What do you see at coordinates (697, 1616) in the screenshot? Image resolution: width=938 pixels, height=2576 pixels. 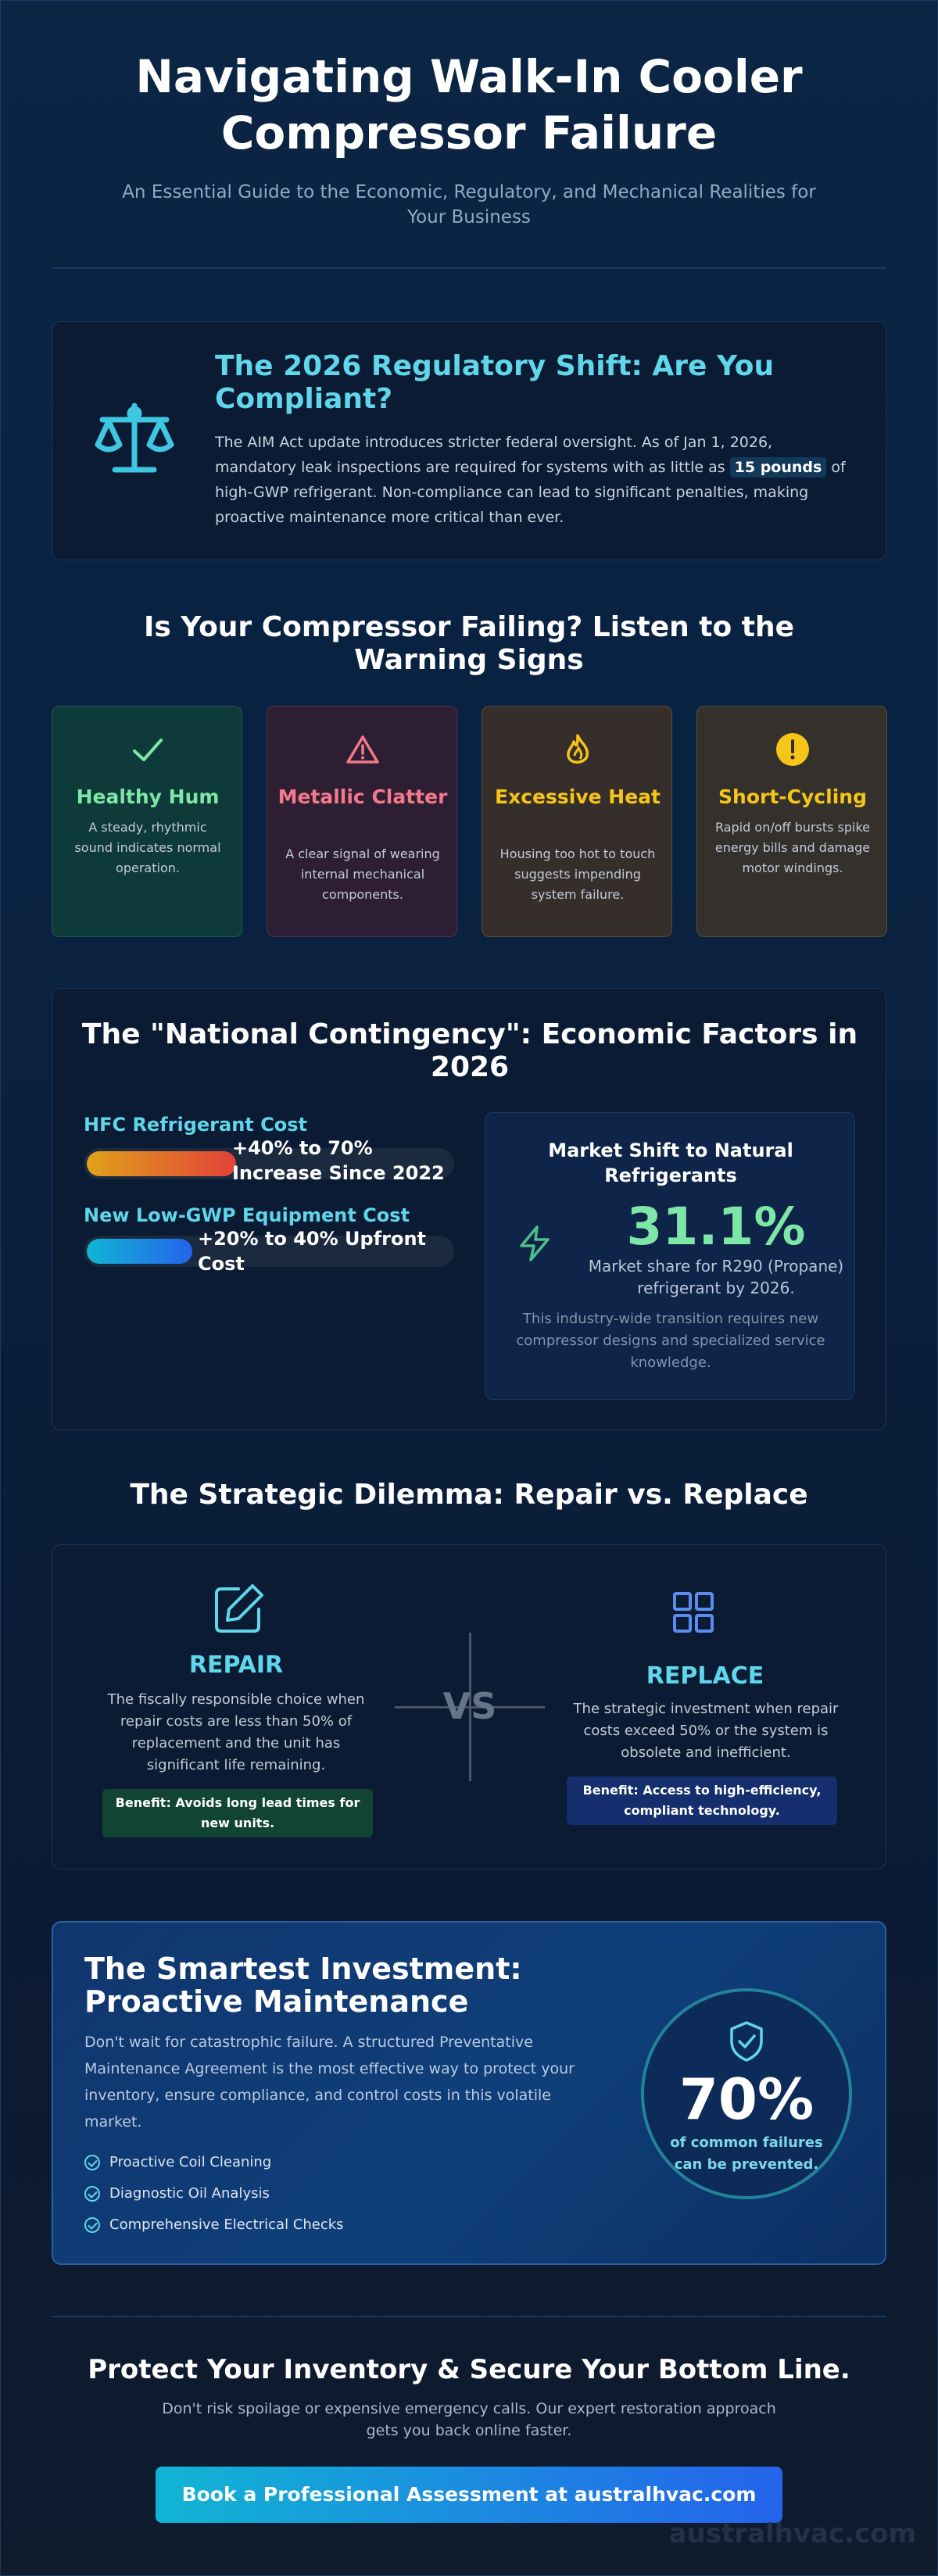 I see `grid-icon` at bounding box center [697, 1616].